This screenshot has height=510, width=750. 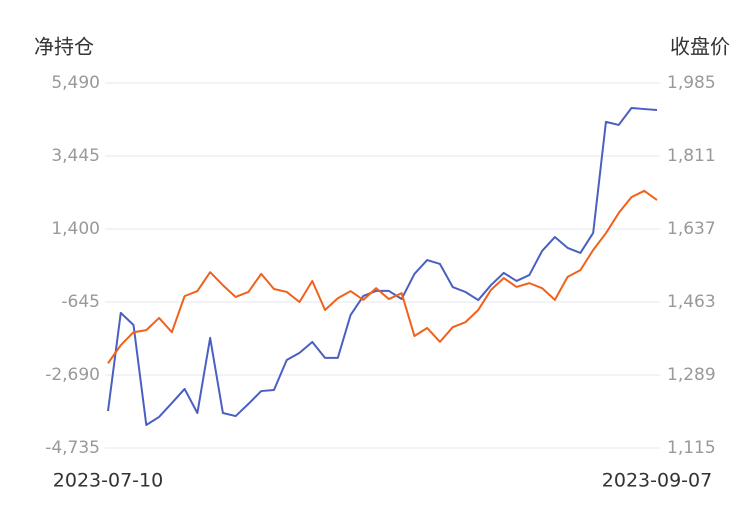 What do you see at coordinates (75, 156) in the screenshot?
I see `y-tick-label: 3,445` at bounding box center [75, 156].